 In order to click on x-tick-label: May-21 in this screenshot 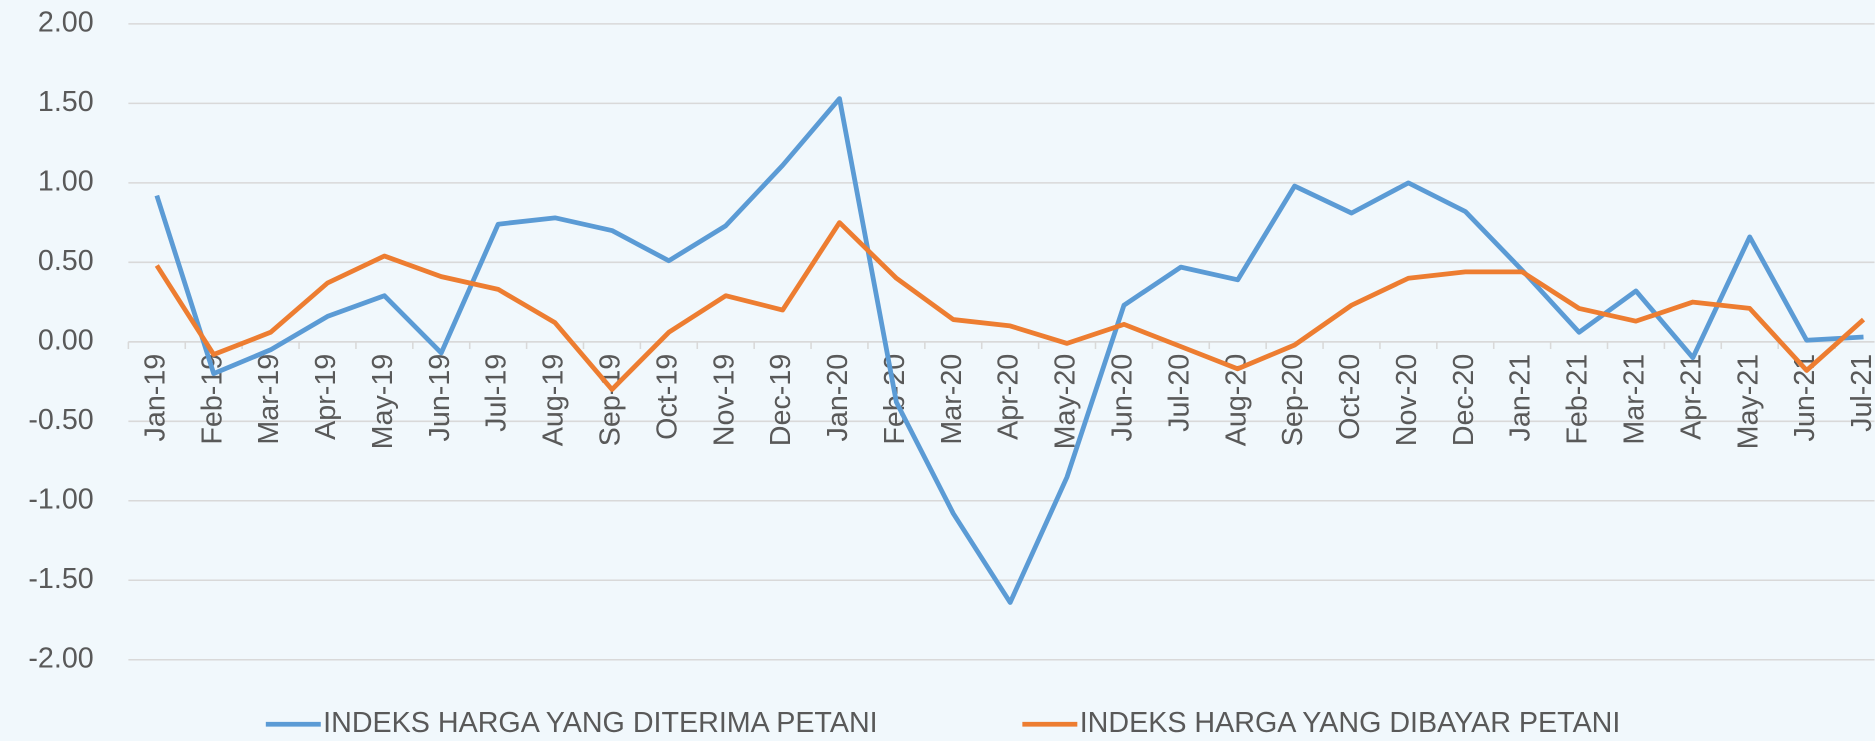, I will do `click(1748, 402)`.